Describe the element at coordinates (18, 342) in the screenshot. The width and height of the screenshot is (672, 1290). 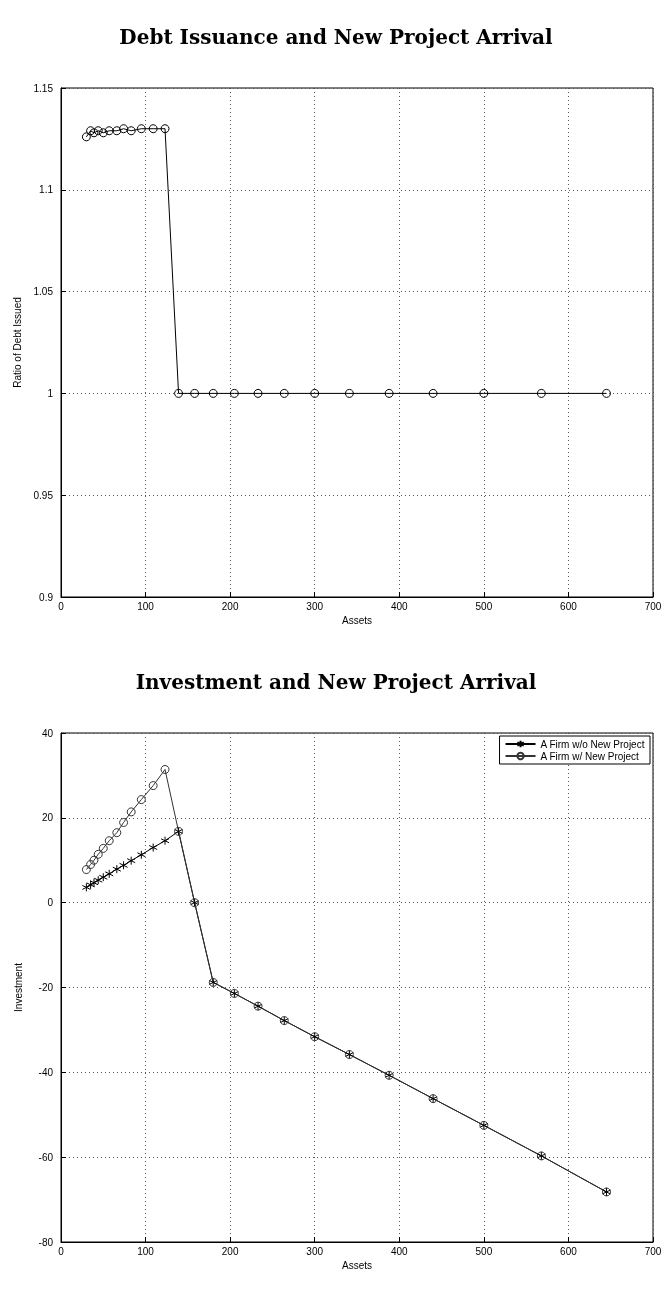
I see `y-axis-title: Ratio of Debt Issued` at that location.